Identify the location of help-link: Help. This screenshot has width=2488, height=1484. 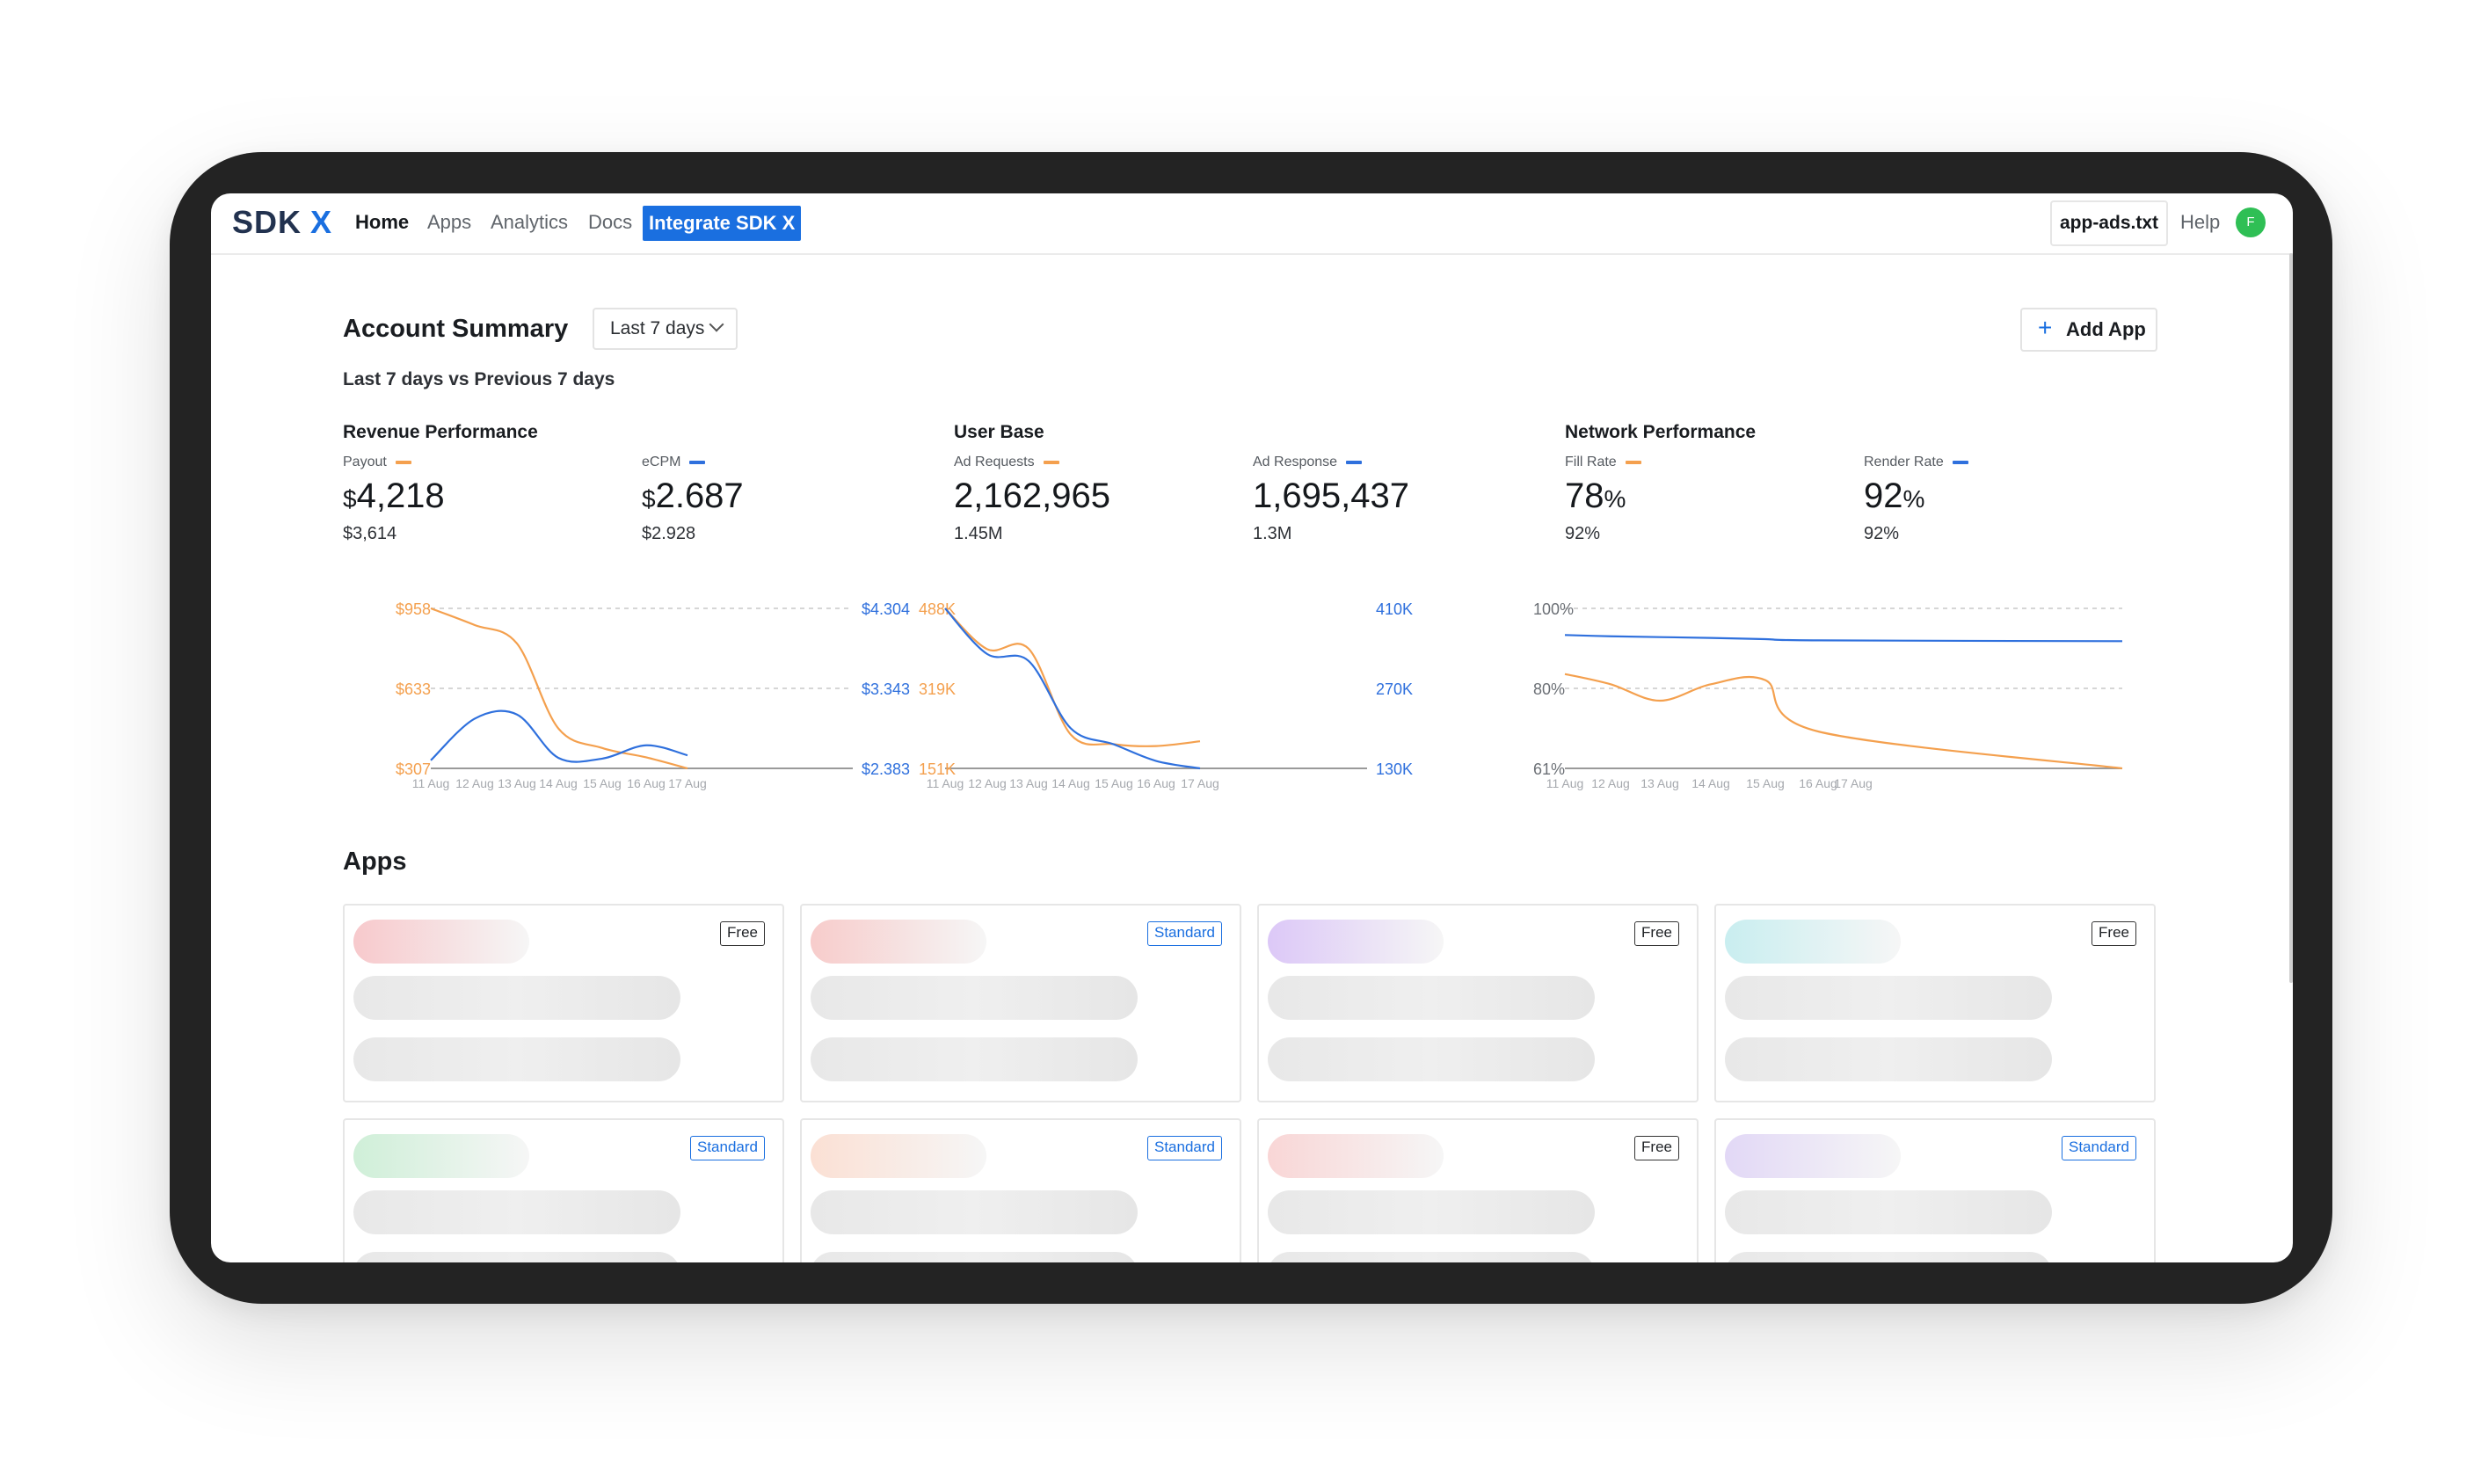
(2200, 222).